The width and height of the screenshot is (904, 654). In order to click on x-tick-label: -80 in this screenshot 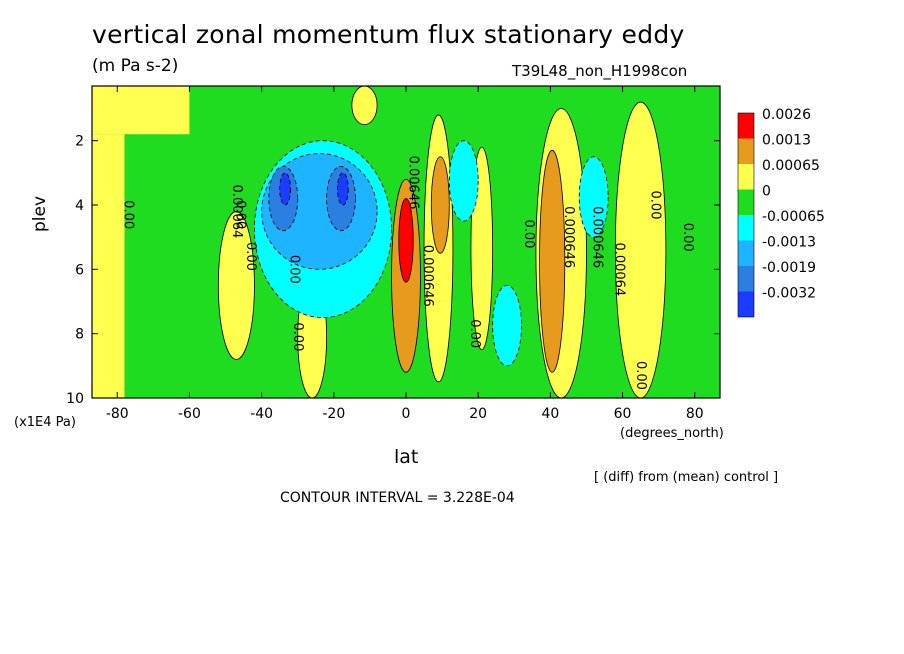, I will do `click(117, 414)`.